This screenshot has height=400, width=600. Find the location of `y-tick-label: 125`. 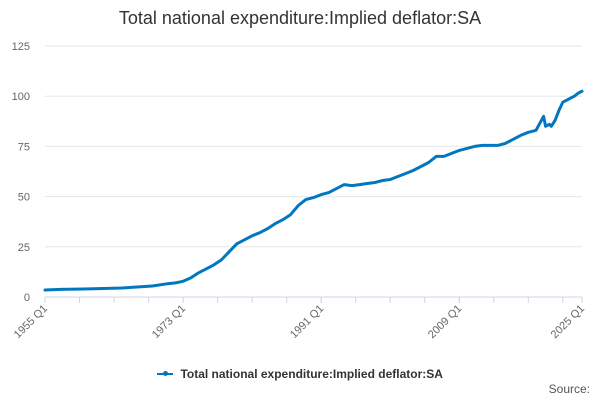

y-tick-label: 125 is located at coordinates (21, 47).